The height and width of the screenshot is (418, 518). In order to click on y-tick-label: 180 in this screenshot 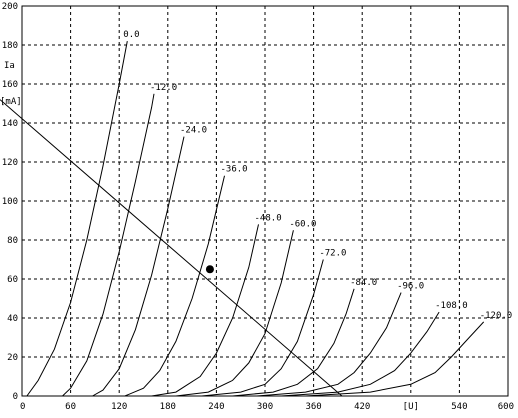, I will do `click(10, 46)`.